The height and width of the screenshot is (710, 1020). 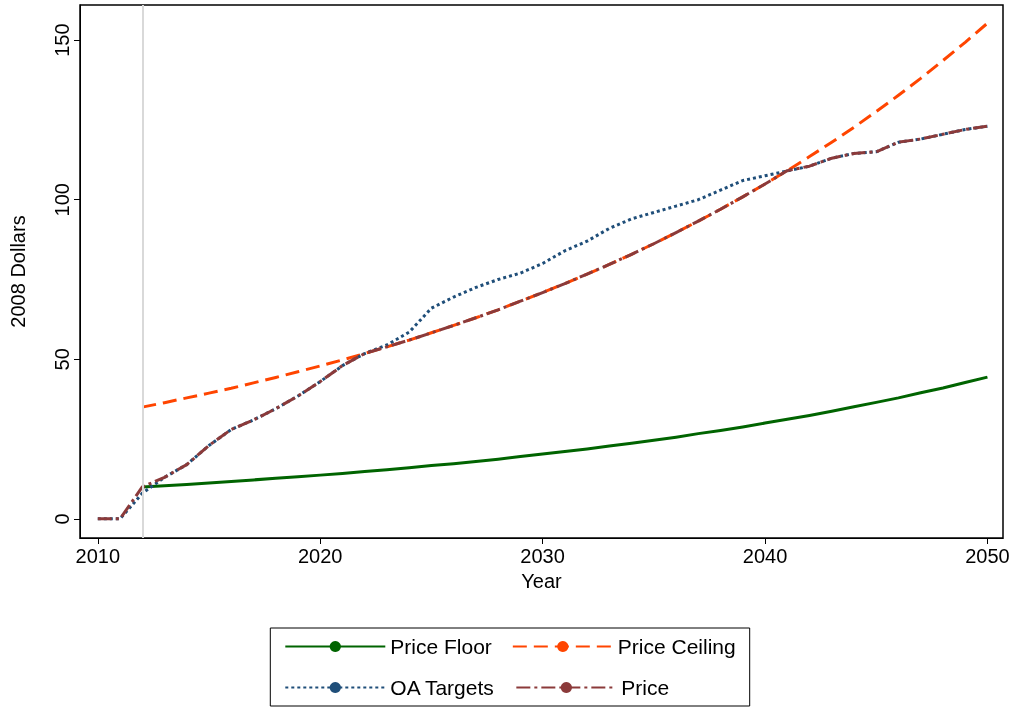 I want to click on x-tick-label: 2020, so click(x=320, y=556).